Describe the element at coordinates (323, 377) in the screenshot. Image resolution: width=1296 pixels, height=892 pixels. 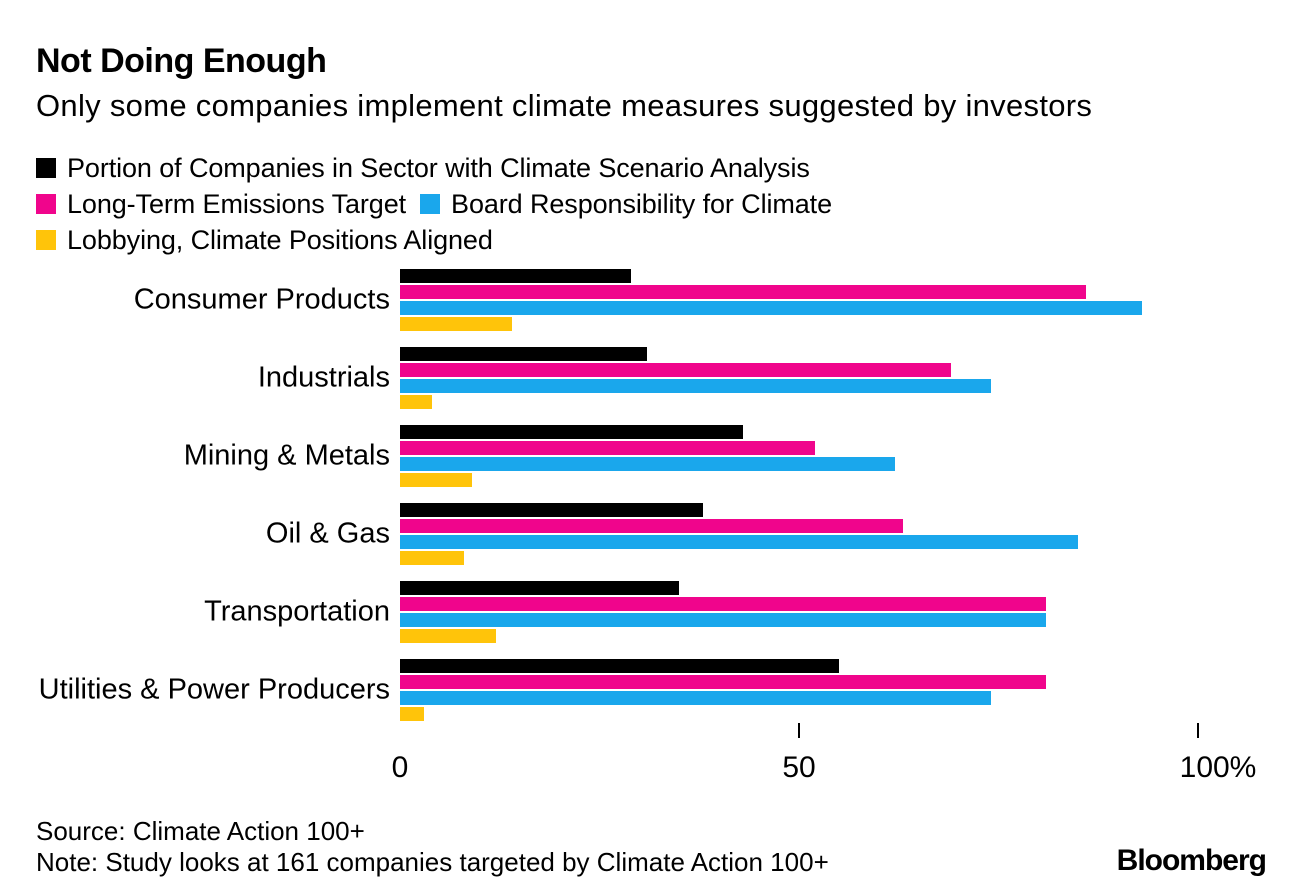
I see `category-label-industrials: Industrials` at that location.